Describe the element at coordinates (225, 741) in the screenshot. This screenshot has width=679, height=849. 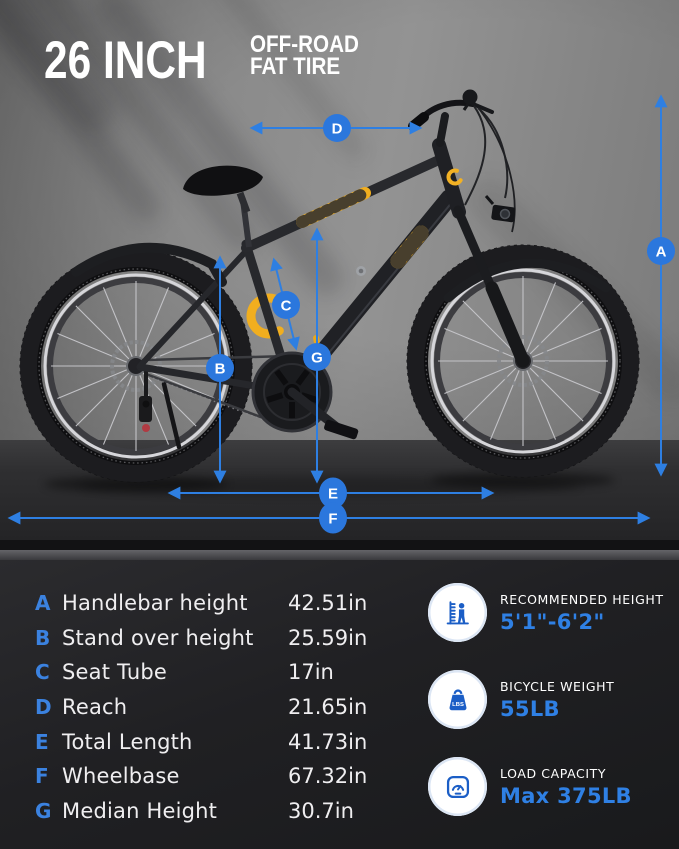
I see `spec-row: E Total Length 41.73in` at that location.